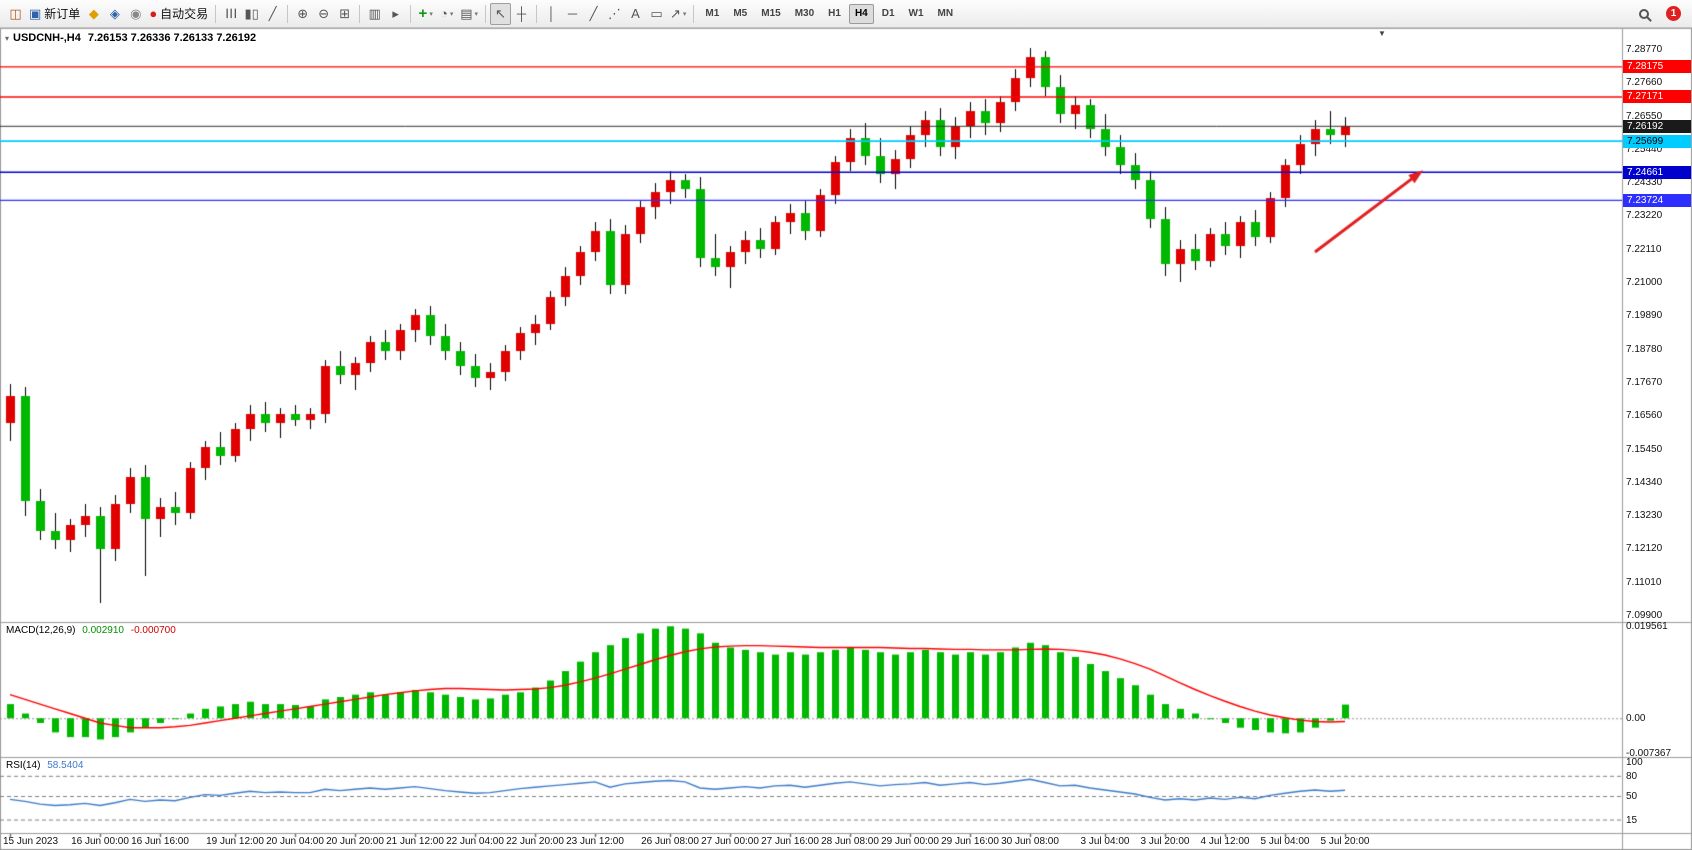  What do you see at coordinates (65, 765) in the screenshot?
I see `rsi-value: 58.5404` at bounding box center [65, 765].